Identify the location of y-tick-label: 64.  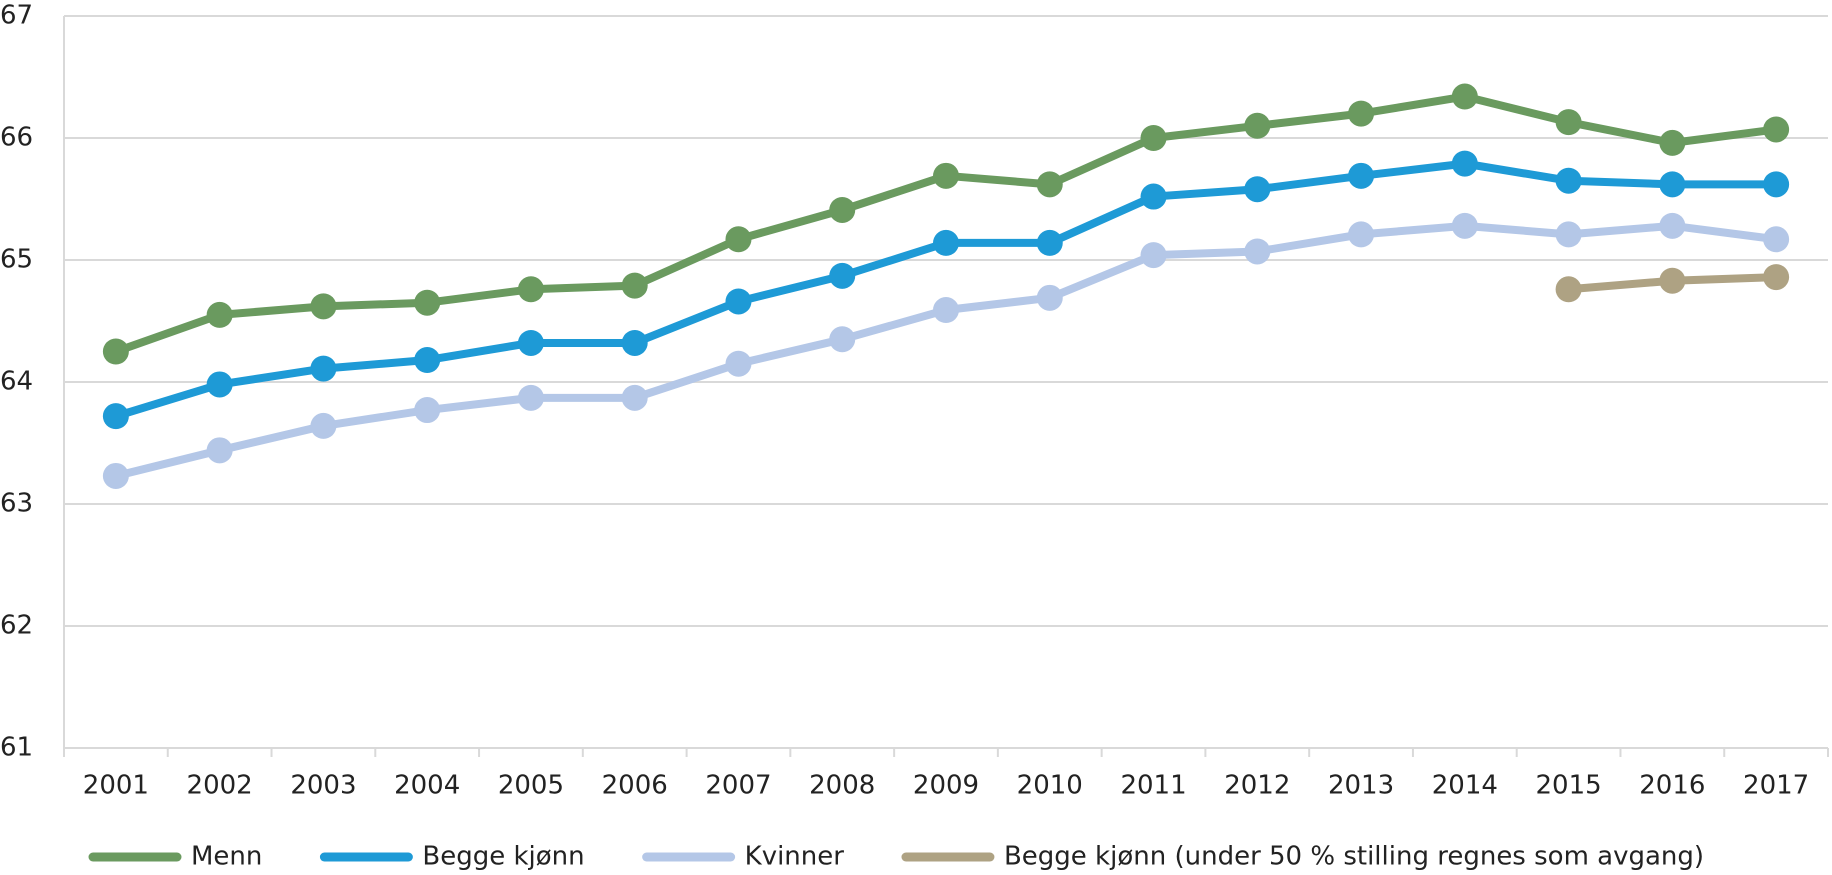
(16, 382).